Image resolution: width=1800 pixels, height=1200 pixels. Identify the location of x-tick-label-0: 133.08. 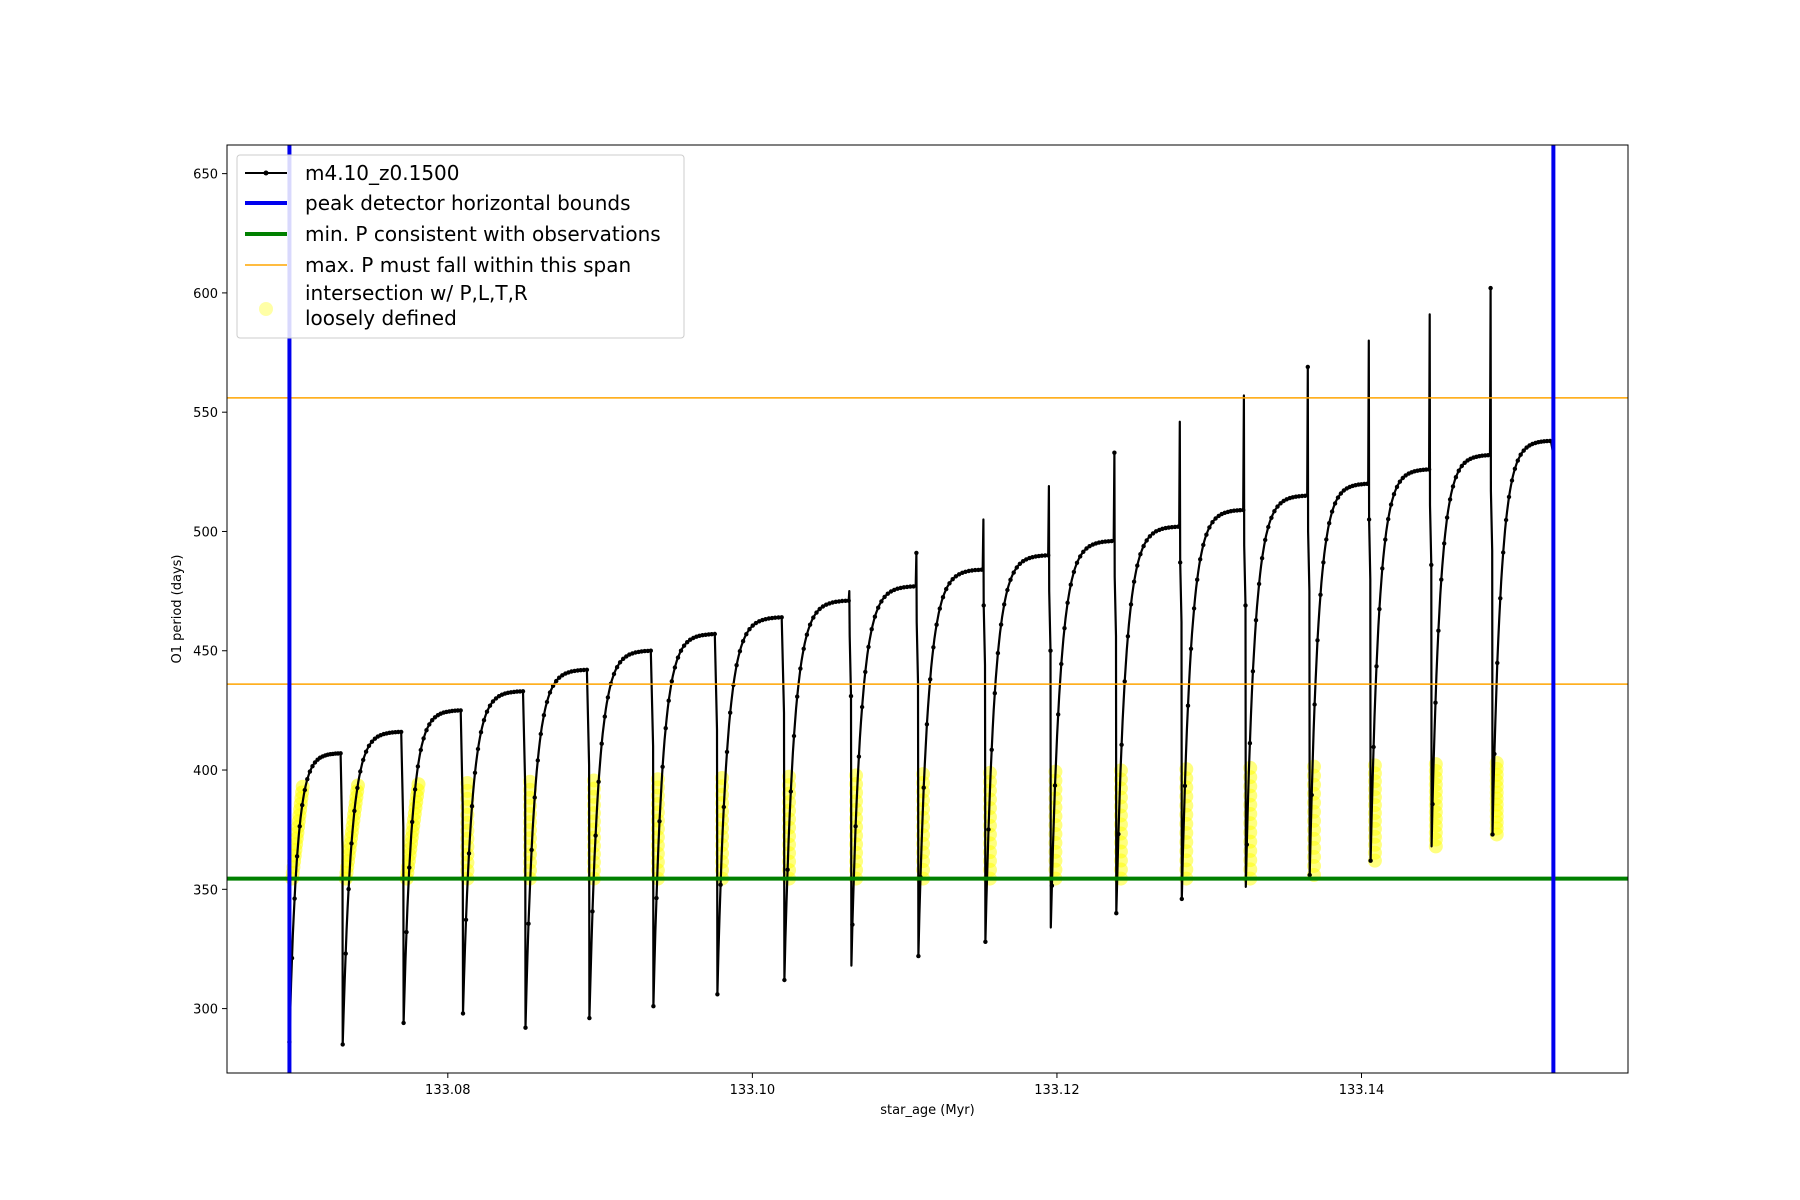
(448, 1090).